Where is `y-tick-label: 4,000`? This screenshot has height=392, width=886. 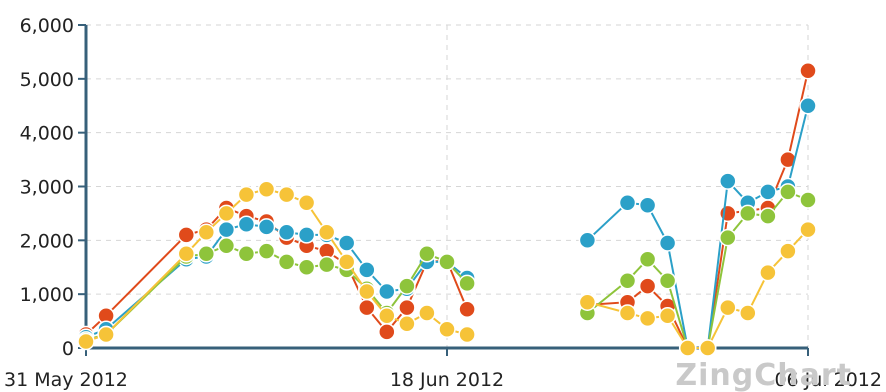 y-tick-label: 4,000 is located at coordinates (47, 134).